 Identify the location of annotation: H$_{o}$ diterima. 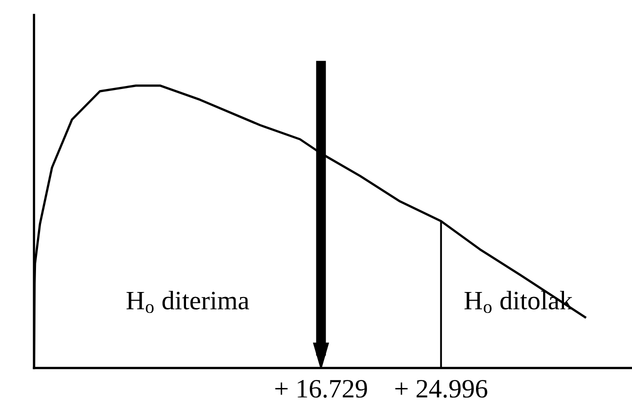
(188, 302).